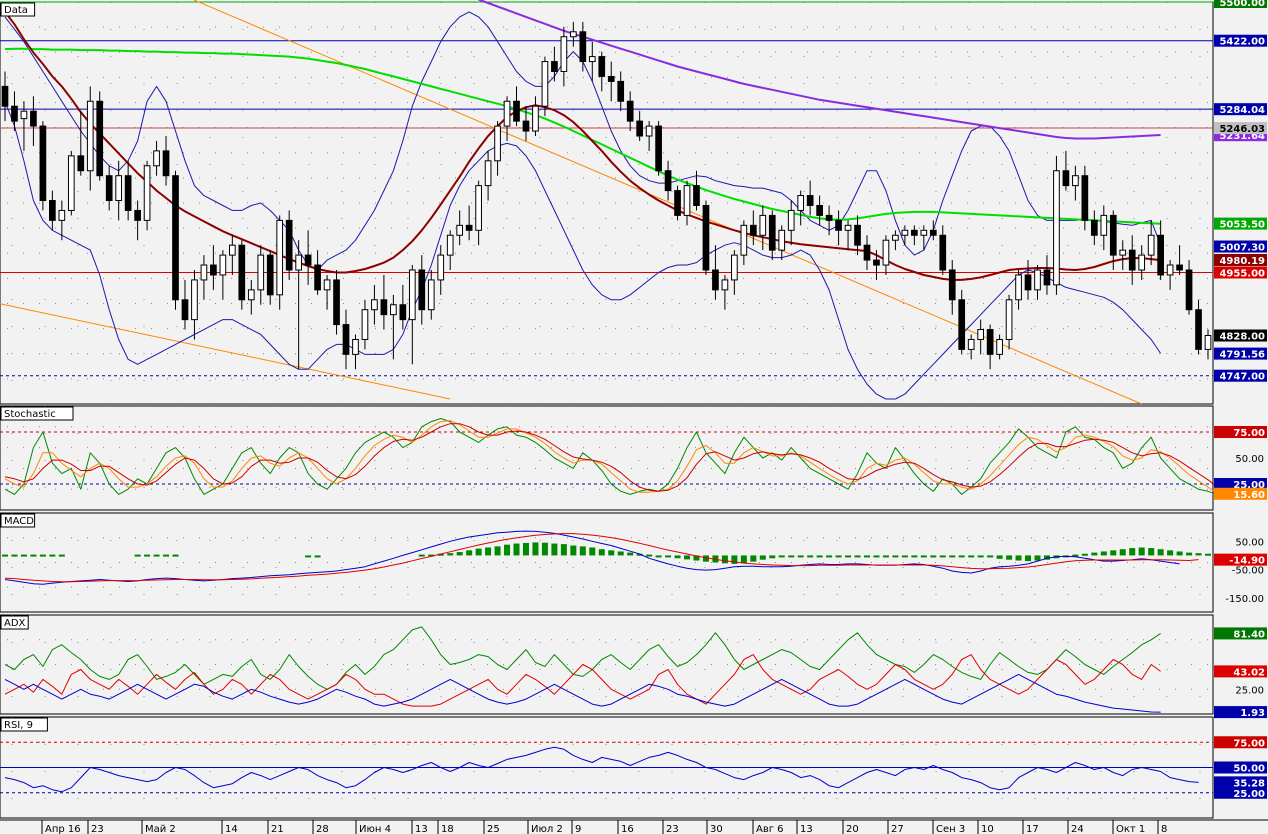 This screenshot has height=834, width=1268. Describe the element at coordinates (819, 70) in the screenshot. I see `sma-long-line` at that location.